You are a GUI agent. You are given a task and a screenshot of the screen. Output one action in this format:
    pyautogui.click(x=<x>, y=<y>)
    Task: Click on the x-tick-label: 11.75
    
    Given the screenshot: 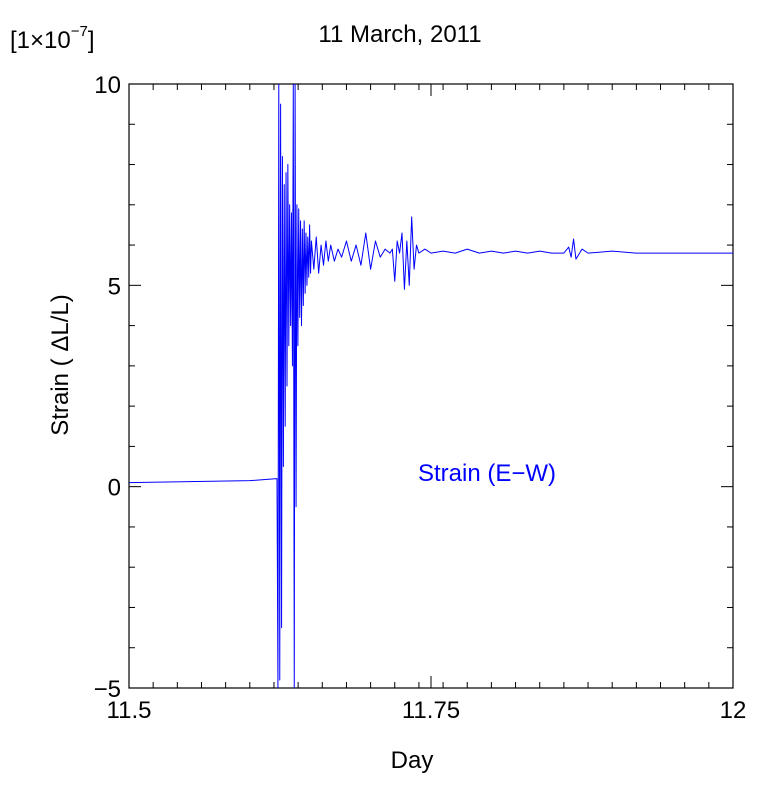 What is the action you would take?
    pyautogui.click(x=431, y=710)
    